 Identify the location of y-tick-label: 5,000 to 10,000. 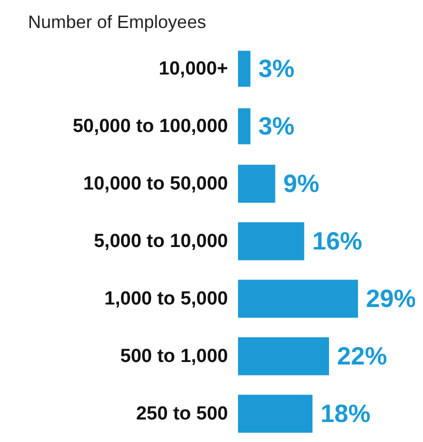
(161, 241).